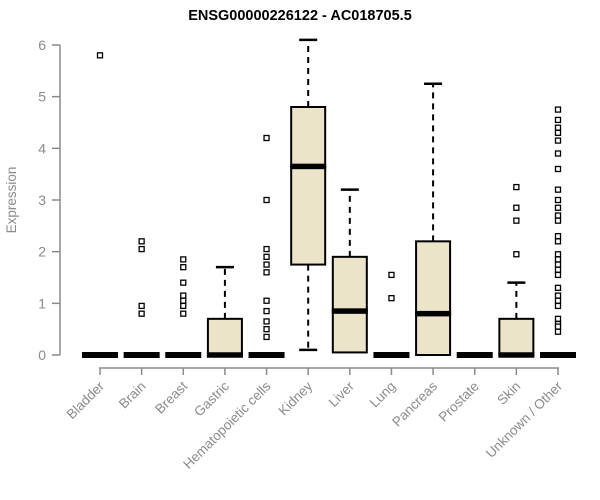 This screenshot has height=500, width=600. Describe the element at coordinates (42, 45) in the screenshot. I see `y-tick-label-6: 6` at that location.